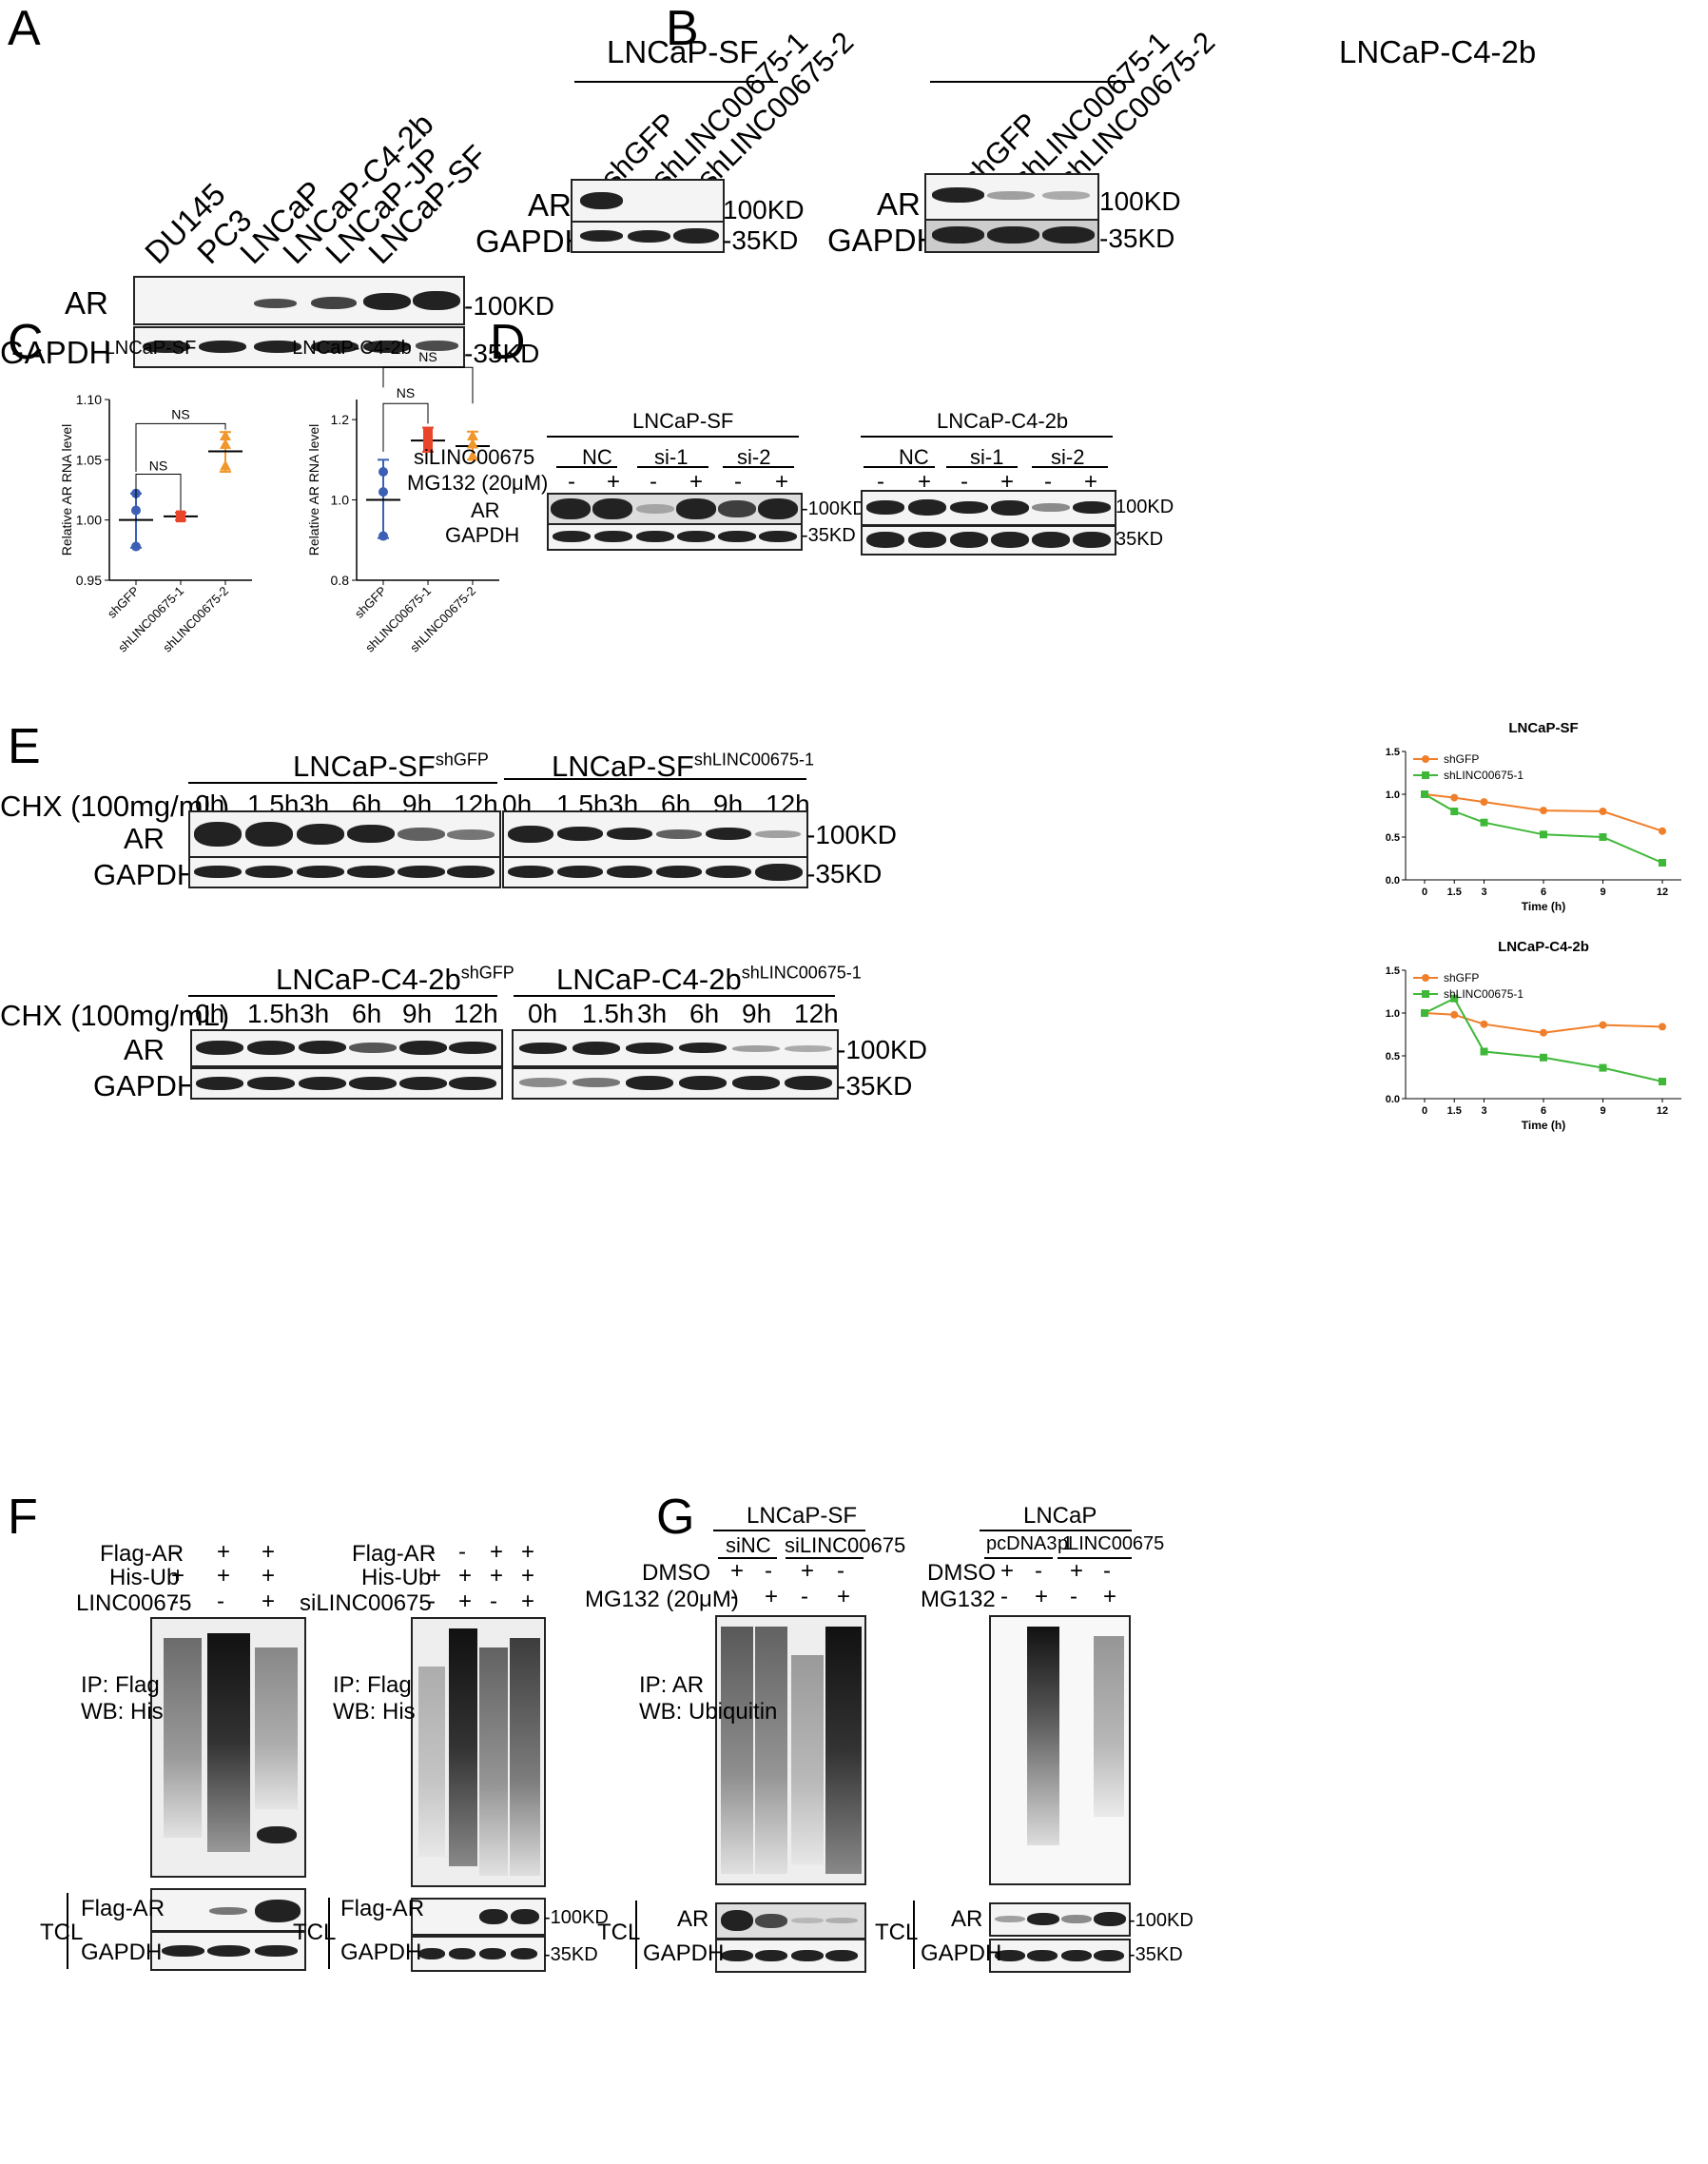 Image resolution: width=1708 pixels, height=2164 pixels. Describe the element at coordinates (790, 1921) in the screenshot. I see `blot-ar-g-left` at that location.